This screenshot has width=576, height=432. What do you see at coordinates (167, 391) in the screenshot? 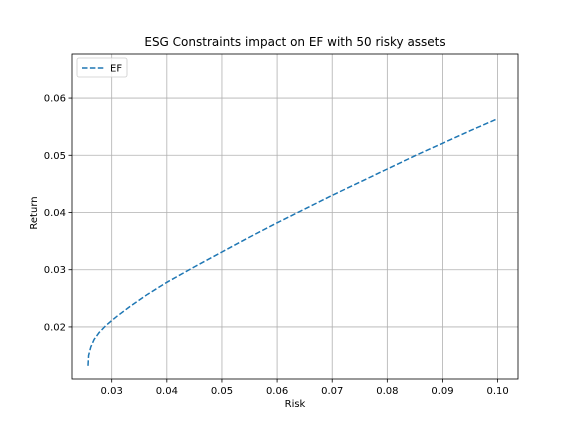
I see `x-tick-label: 0.04` at bounding box center [167, 391].